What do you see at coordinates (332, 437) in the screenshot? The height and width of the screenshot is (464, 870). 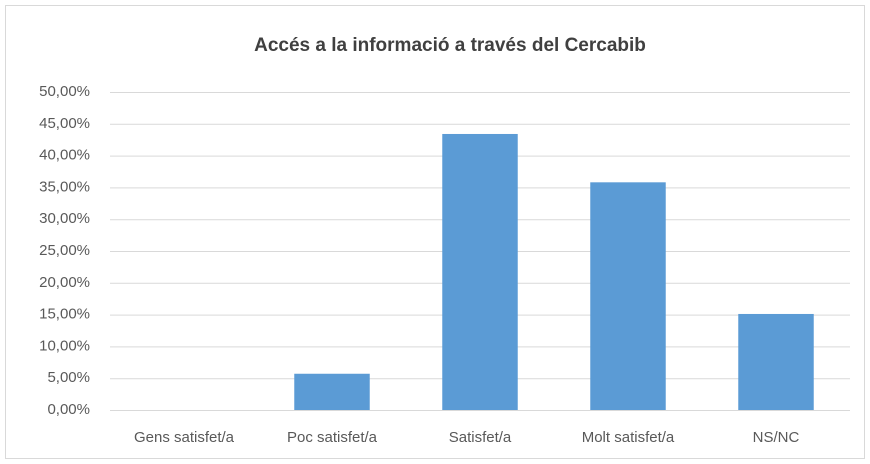 I see `x-tick-label: Poc satisfet/a` at bounding box center [332, 437].